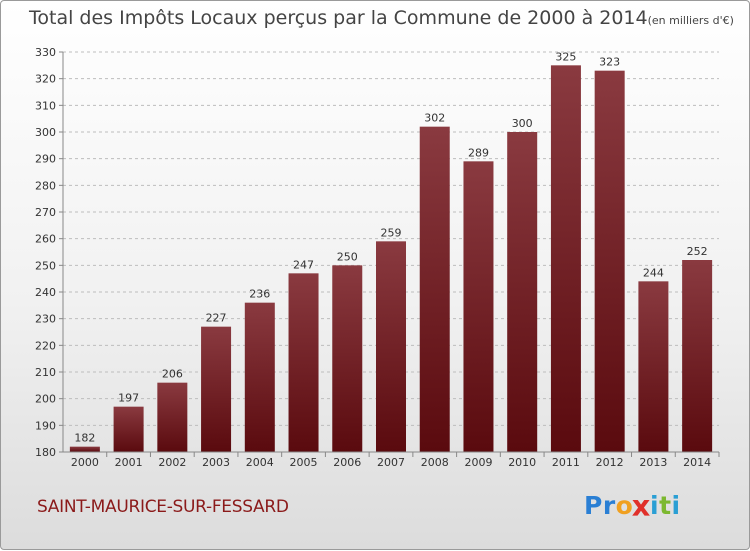 The image size is (750, 551). What do you see at coordinates (653, 272) in the screenshot?
I see `data-label-2013: 244` at bounding box center [653, 272].